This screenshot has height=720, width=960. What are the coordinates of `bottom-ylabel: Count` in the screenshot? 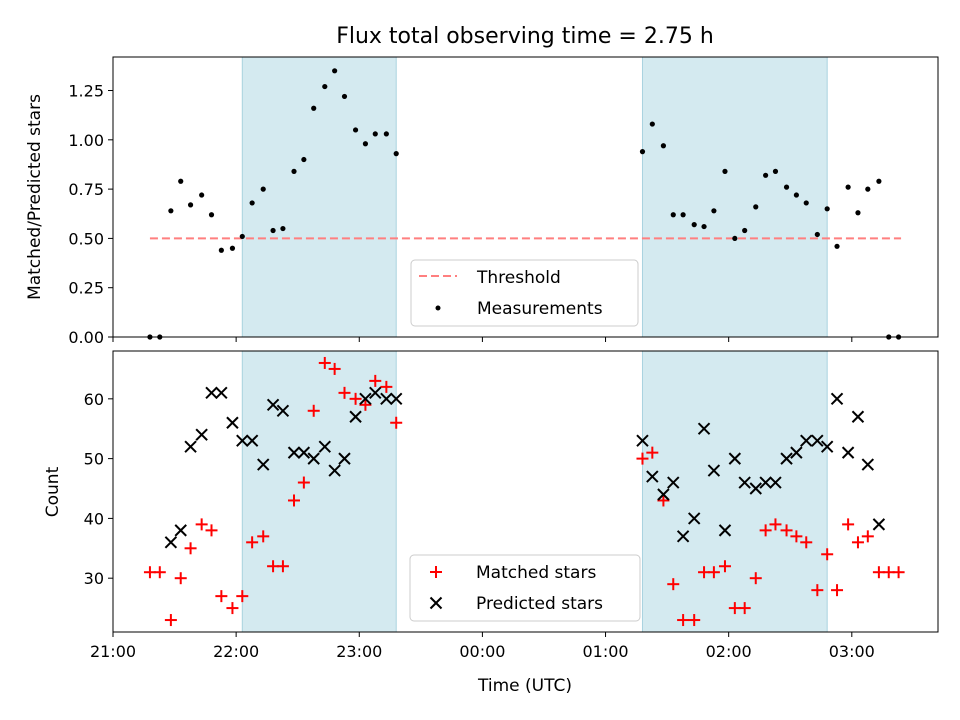 It's located at (53, 491).